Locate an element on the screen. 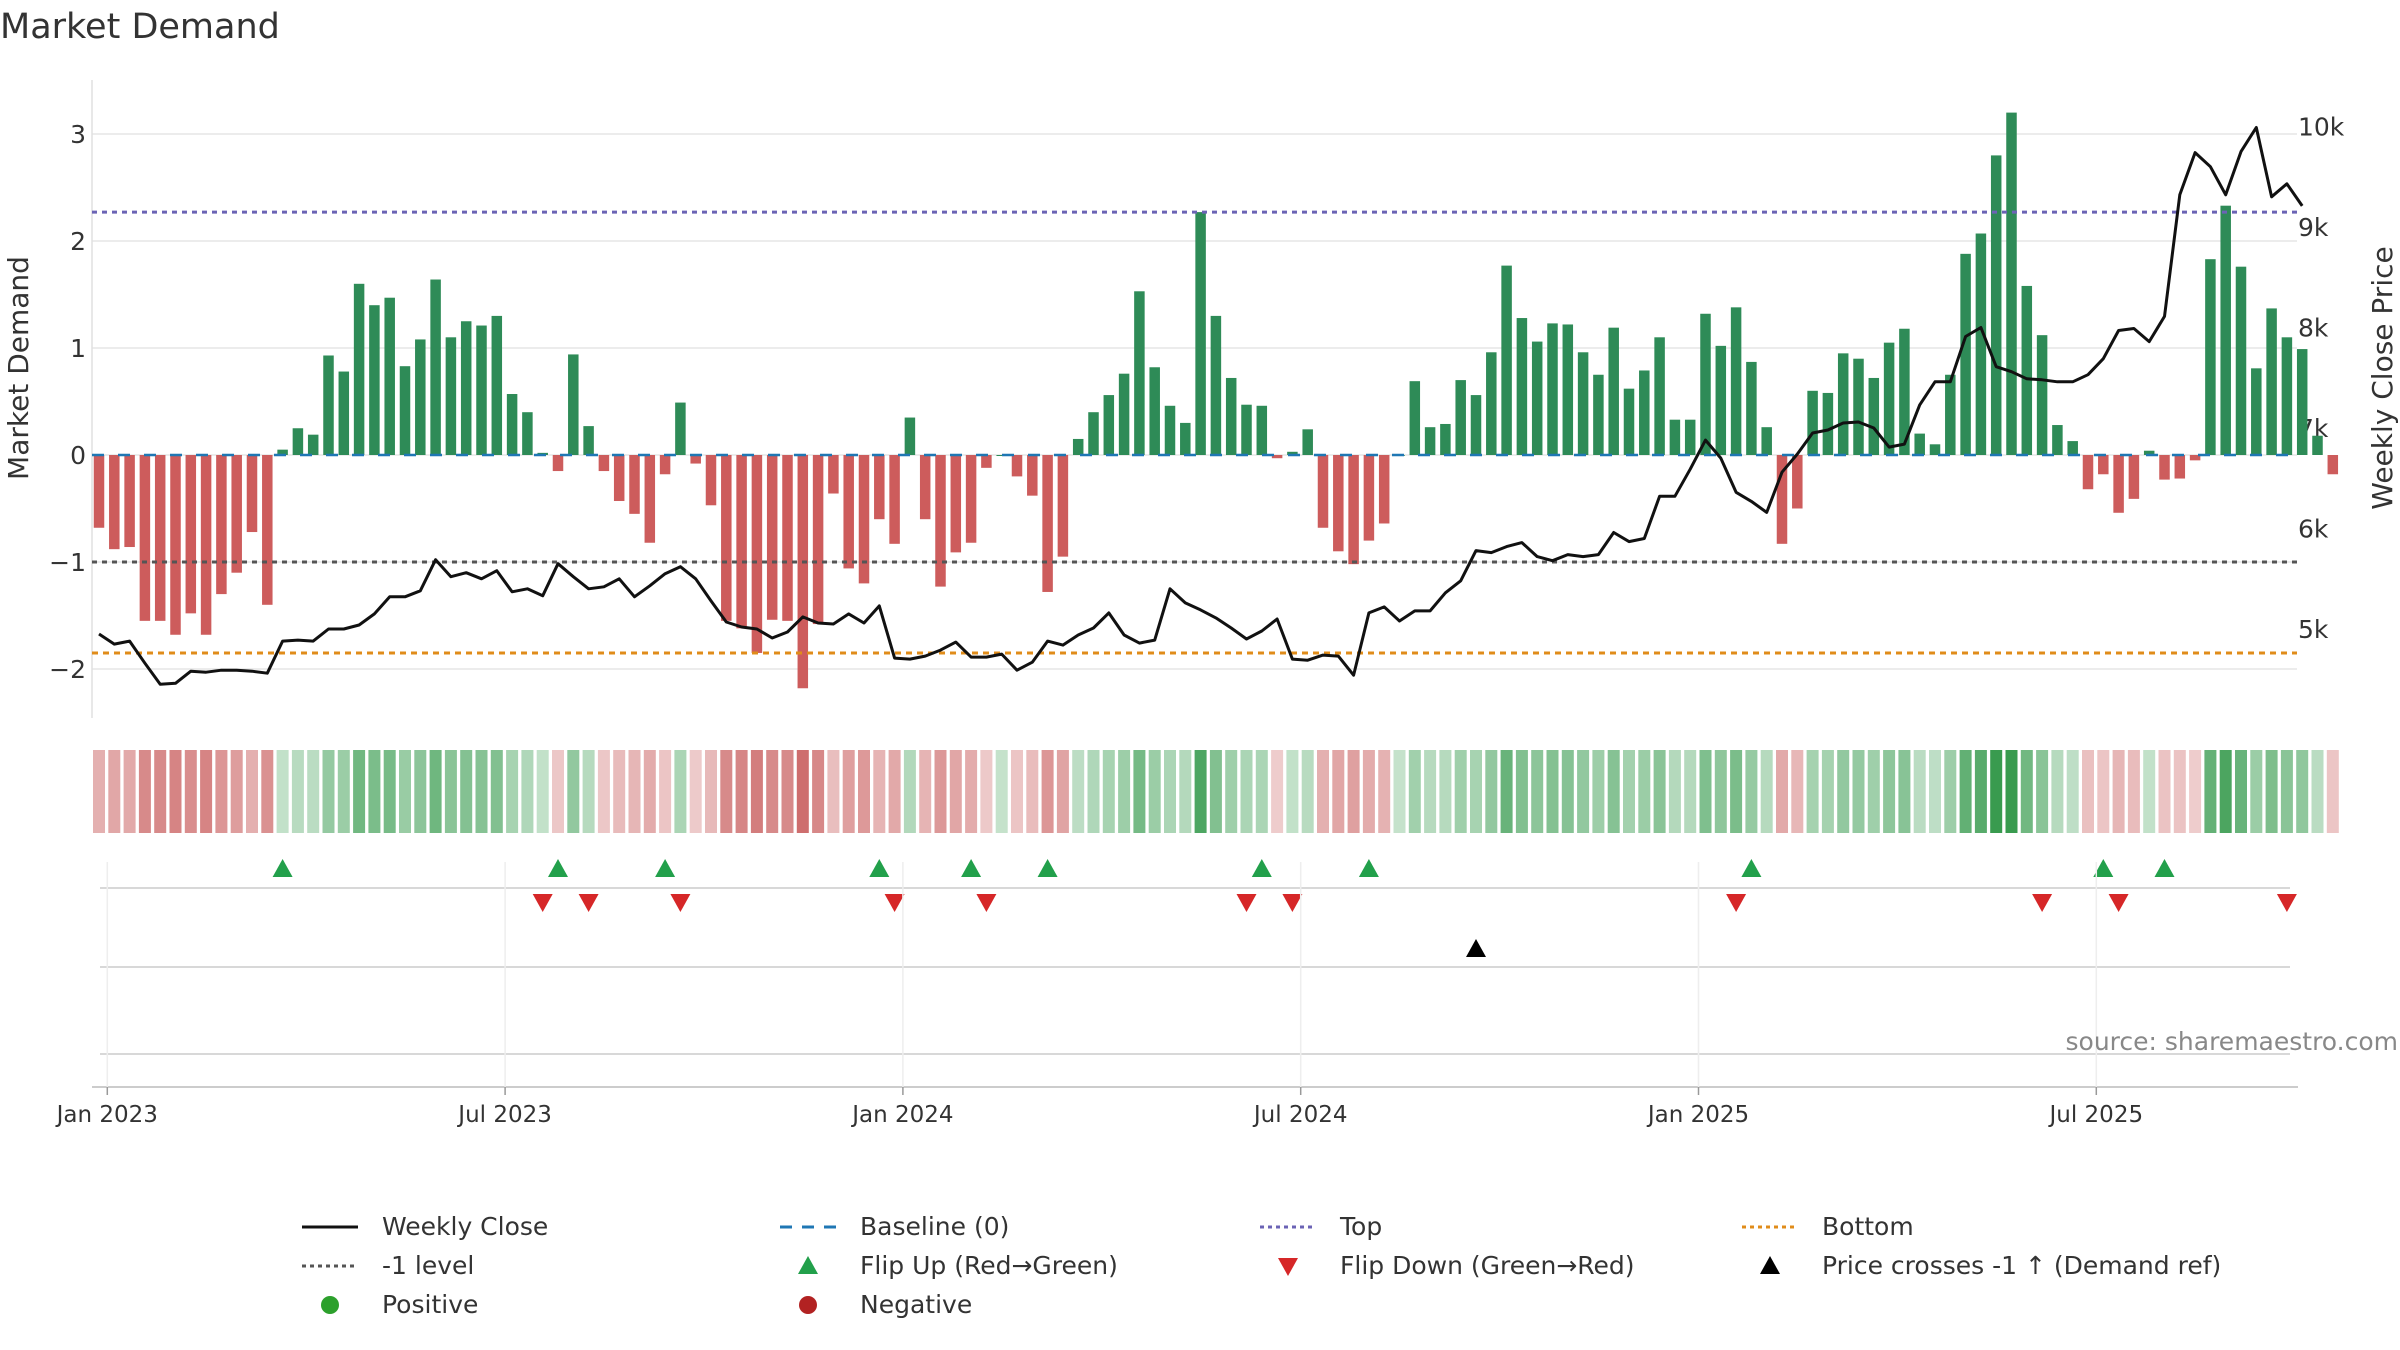 The image size is (2400, 1350). price-cross-marker is located at coordinates (1476, 948).